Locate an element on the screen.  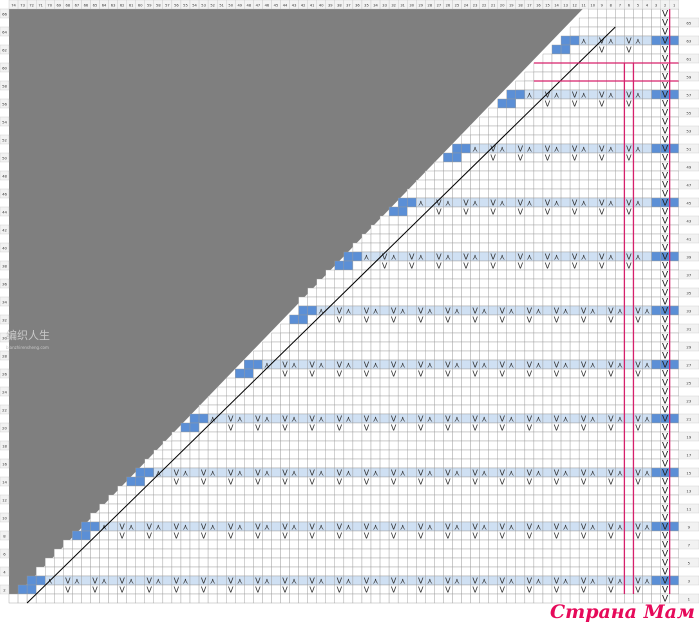
row-label-right: 25 is located at coordinates (688, 383).